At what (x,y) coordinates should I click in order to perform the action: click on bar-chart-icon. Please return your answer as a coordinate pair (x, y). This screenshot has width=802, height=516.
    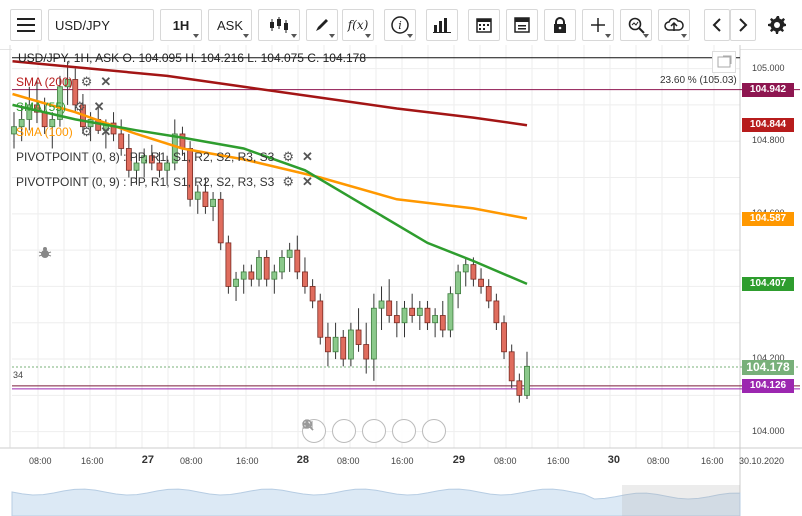
    Looking at the image, I should click on (442, 25).